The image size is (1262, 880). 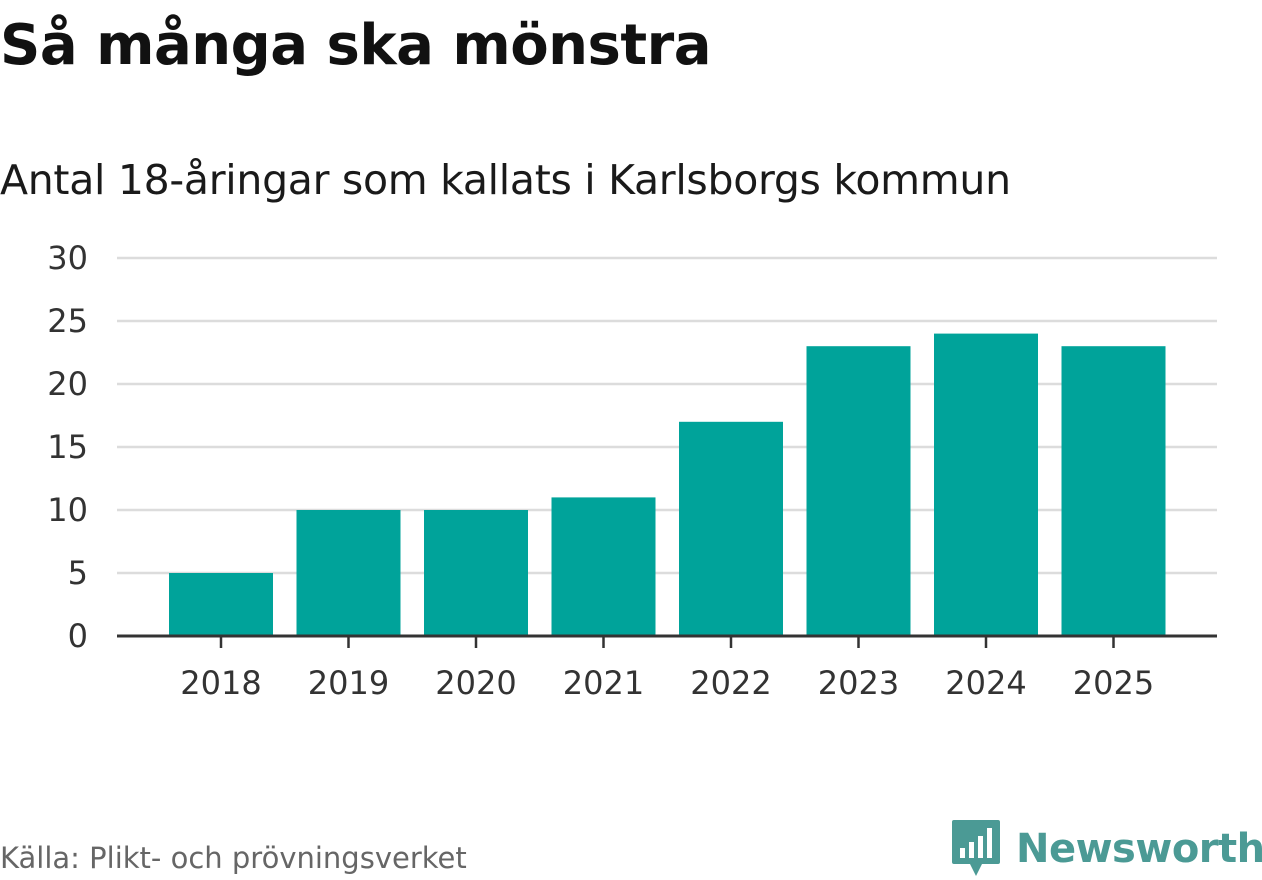 I want to click on source-note: Källa: Plikt- och prövningsverket, so click(x=233, y=858).